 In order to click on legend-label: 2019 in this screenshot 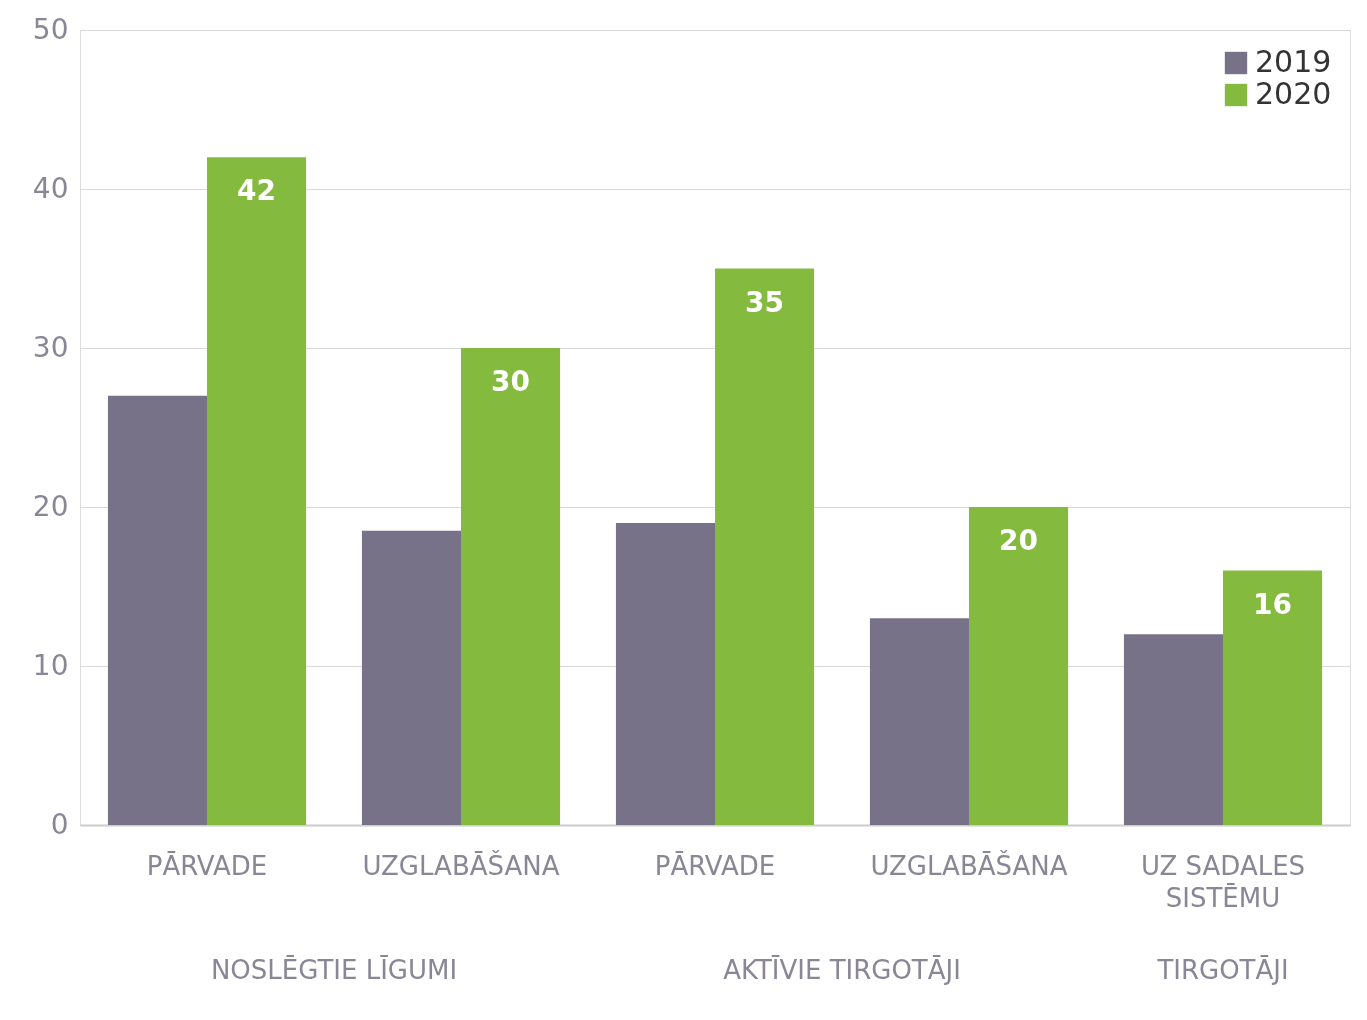, I will do `click(1293, 61)`.